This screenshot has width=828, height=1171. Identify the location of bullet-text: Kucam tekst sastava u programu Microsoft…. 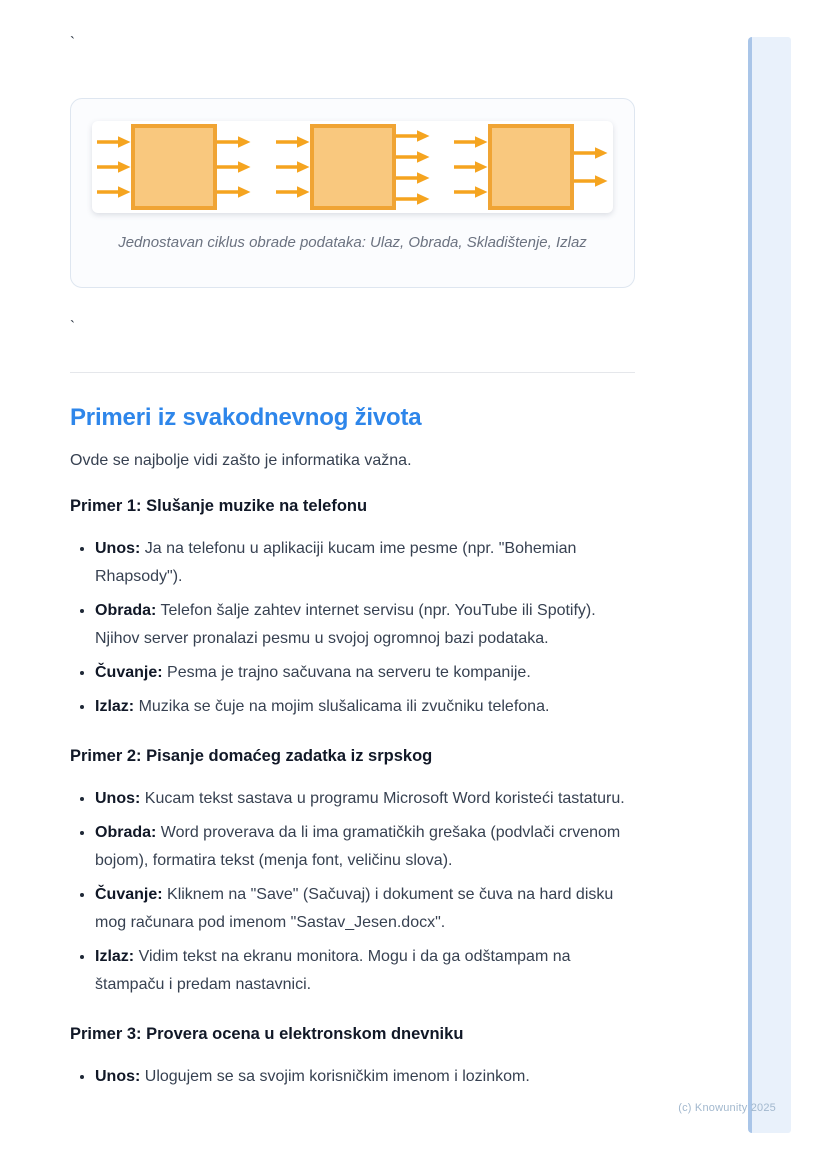
(382, 798).